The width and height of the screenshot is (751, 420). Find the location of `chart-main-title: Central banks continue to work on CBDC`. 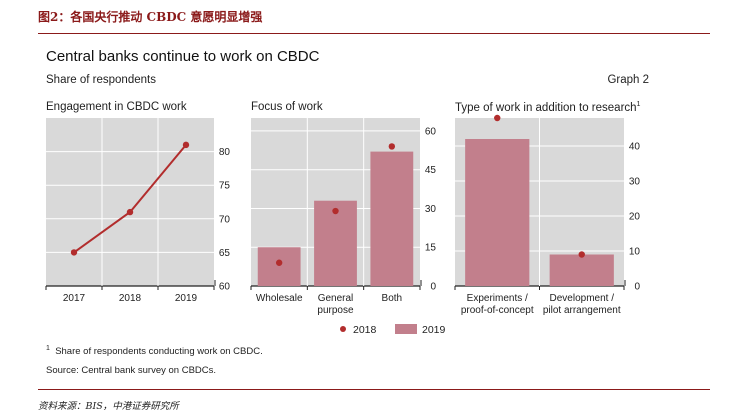

chart-main-title: Central banks continue to work on CBDC is located at coordinates (183, 56).